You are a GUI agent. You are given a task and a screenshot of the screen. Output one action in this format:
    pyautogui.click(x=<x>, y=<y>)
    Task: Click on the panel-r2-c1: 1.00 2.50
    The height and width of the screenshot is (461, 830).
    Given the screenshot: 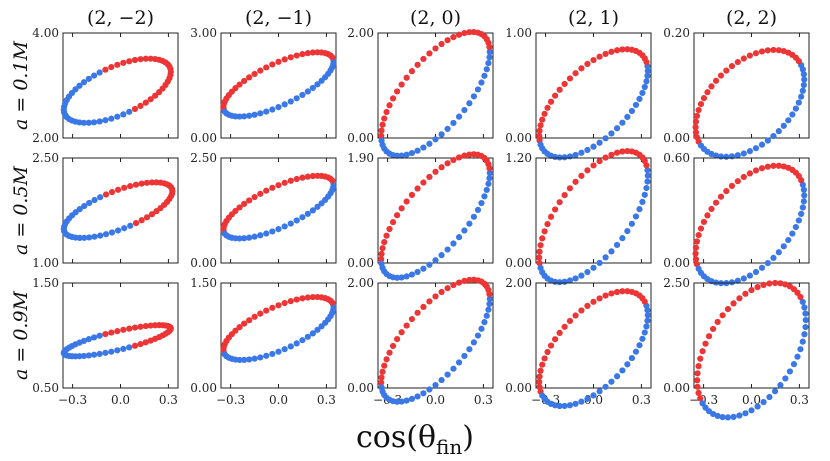 What is the action you would take?
    pyautogui.click(x=105, y=210)
    